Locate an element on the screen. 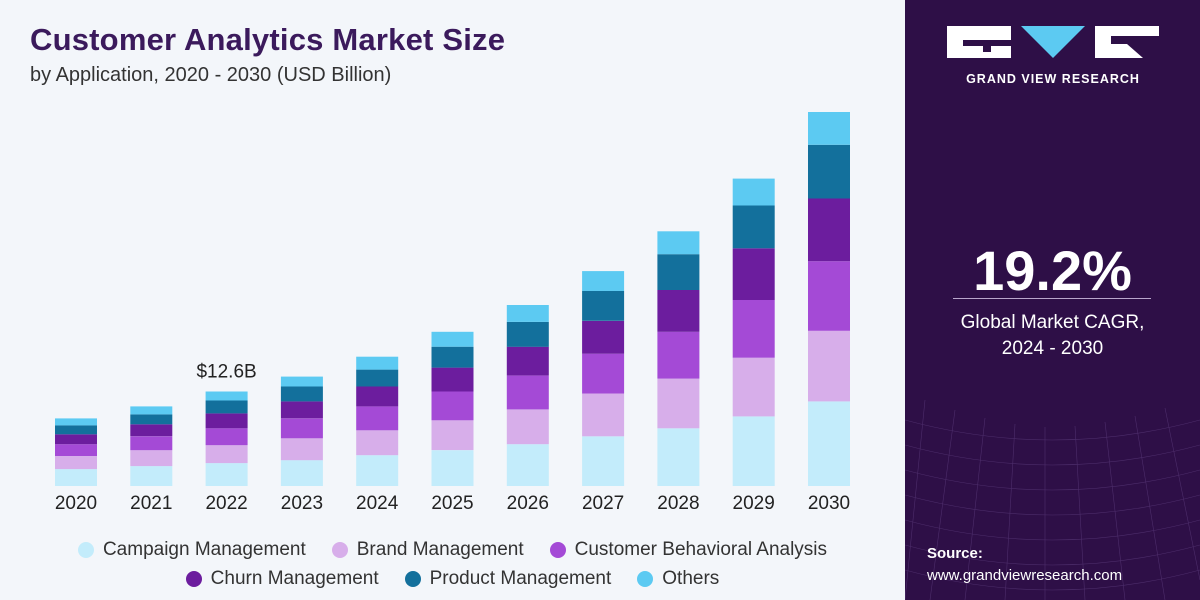 This screenshot has width=1200, height=600. legend-row: Churn Management Product Management Others is located at coordinates (452, 578).